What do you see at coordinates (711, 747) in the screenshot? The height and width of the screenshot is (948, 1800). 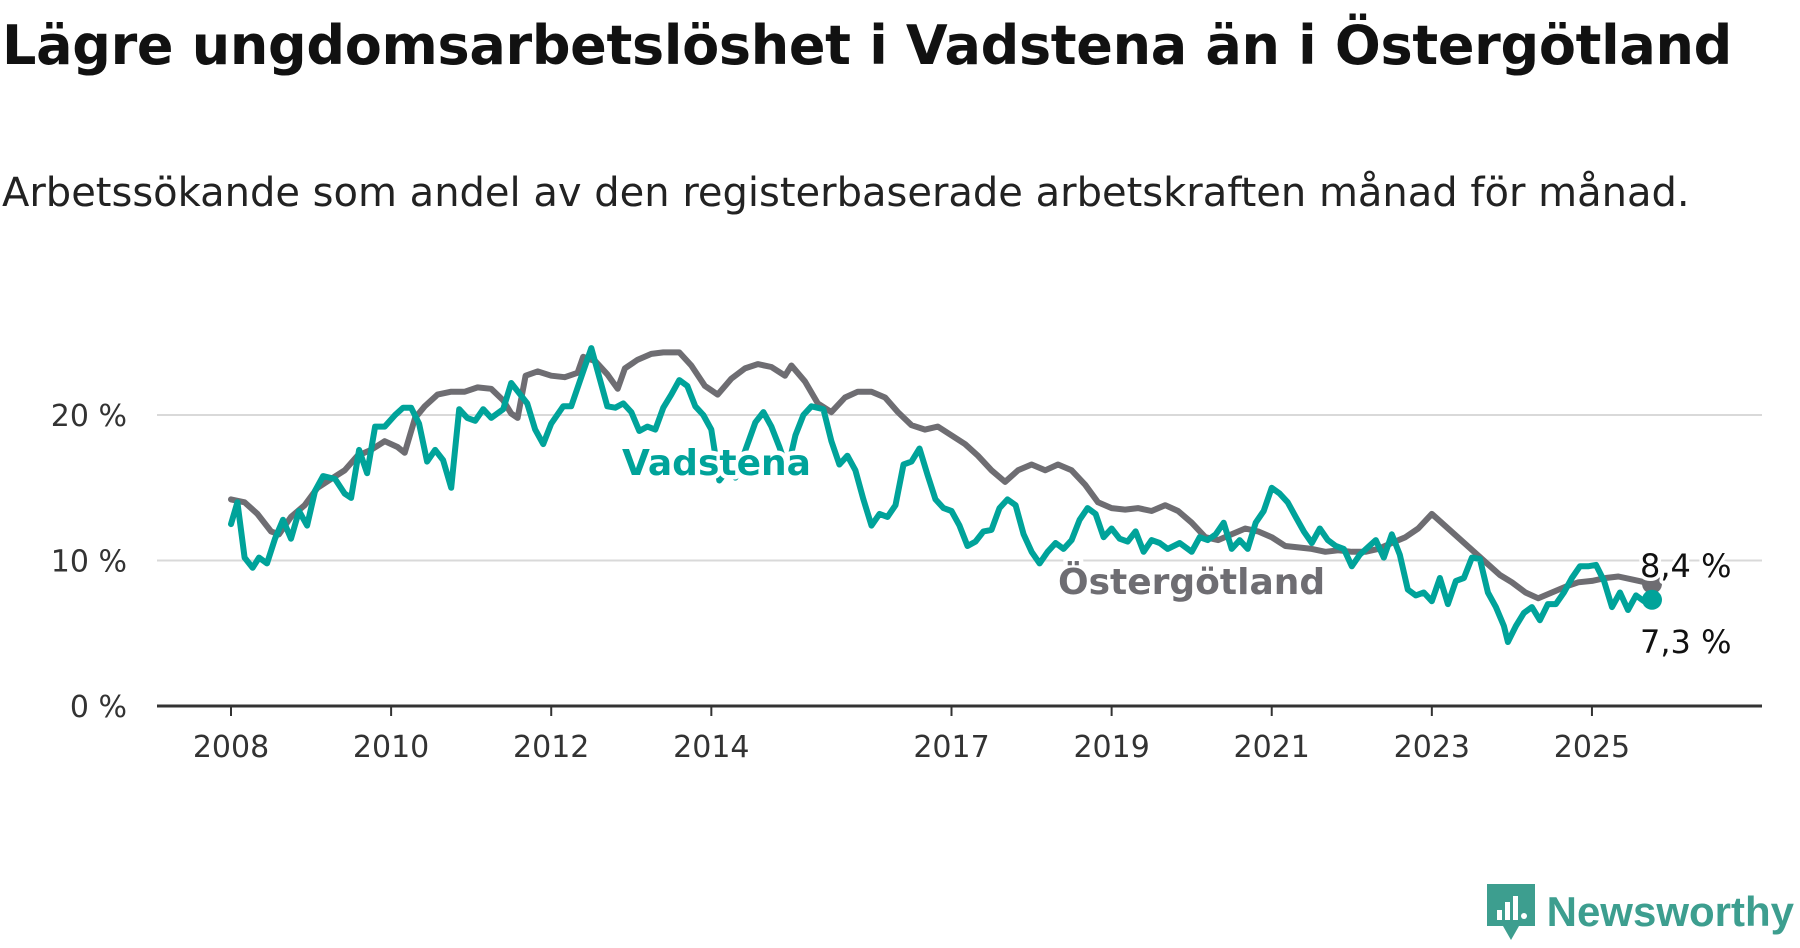 I see `x-tick-label: 2014` at bounding box center [711, 747].